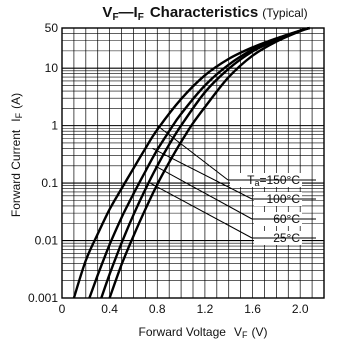 The height and width of the screenshot is (345, 344). I want to click on title-v: V, so click(107, 12).